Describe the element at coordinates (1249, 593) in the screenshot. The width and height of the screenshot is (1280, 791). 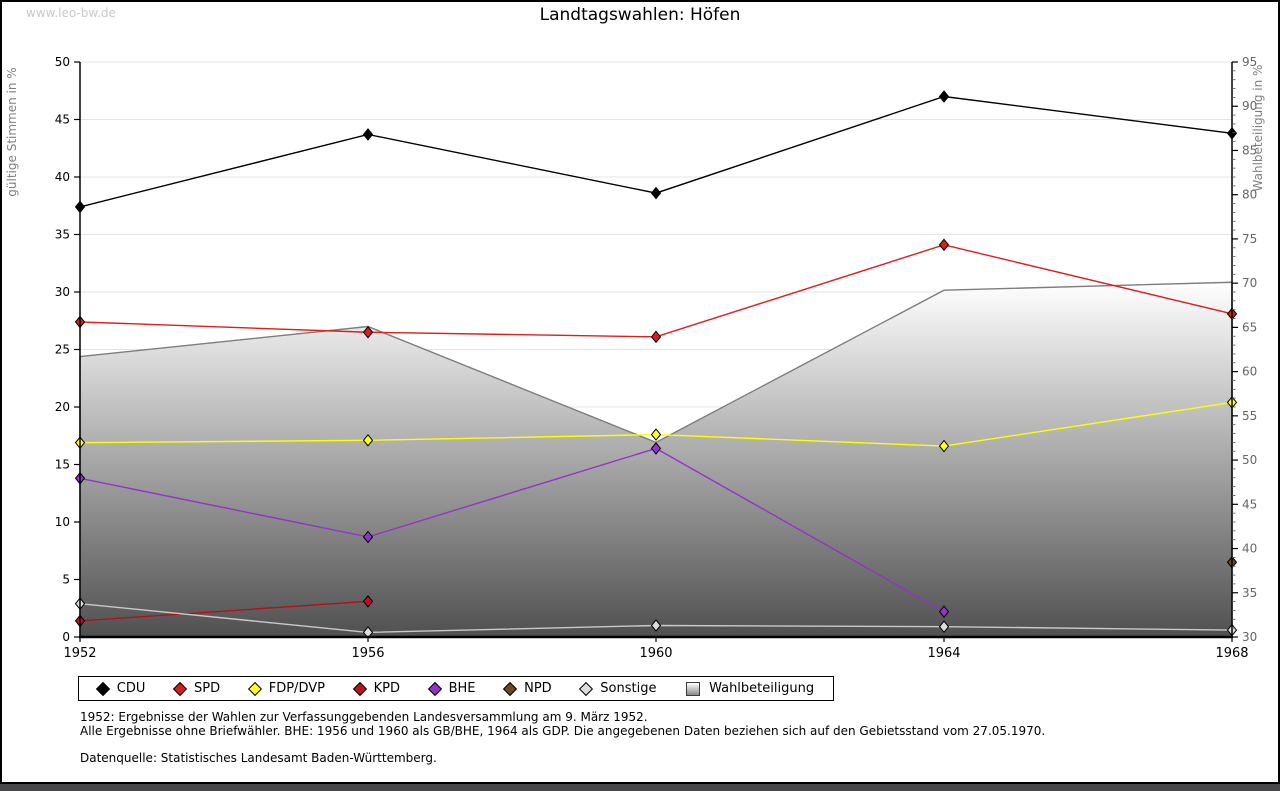
I see `right-tick-label: 35` at that location.